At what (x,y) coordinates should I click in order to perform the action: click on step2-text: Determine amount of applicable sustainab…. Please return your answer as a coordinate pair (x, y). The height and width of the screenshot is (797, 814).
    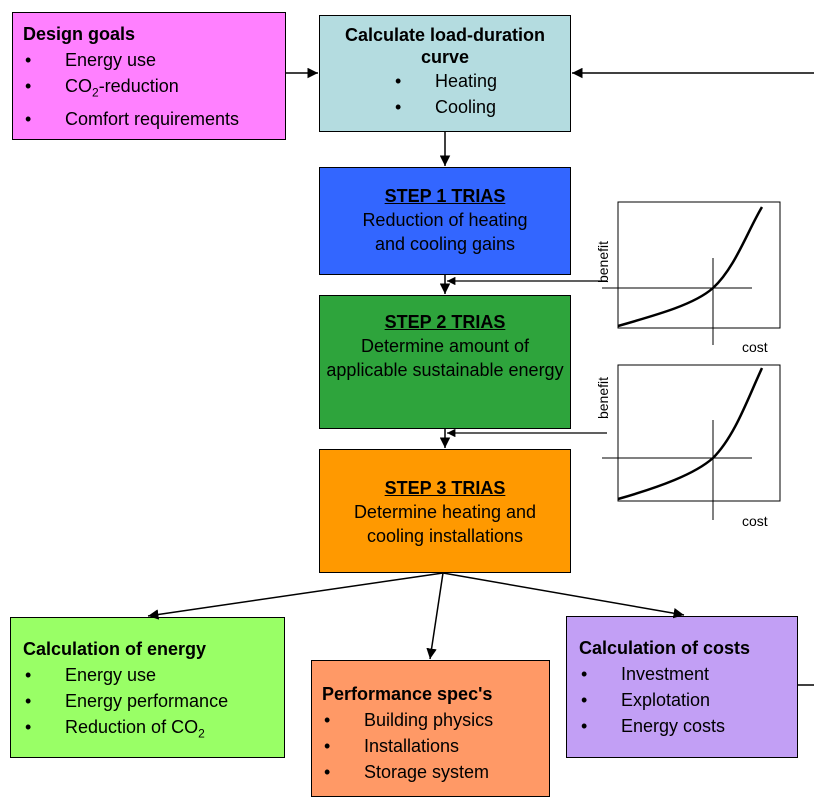
    Looking at the image, I should click on (445, 358).